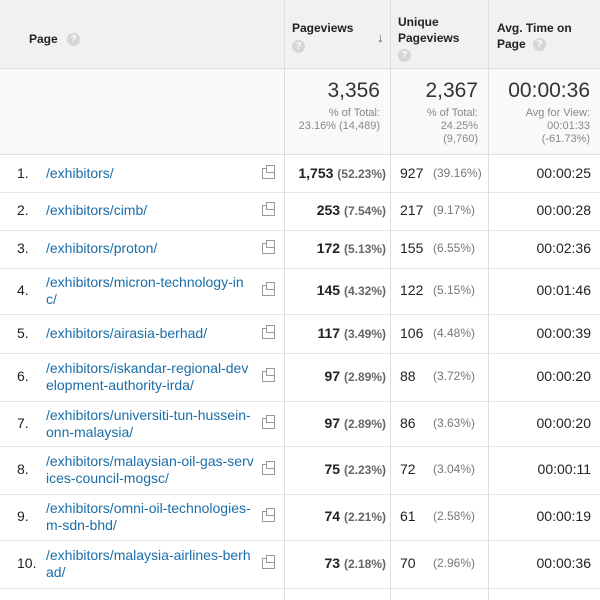 Image resolution: width=600 pixels, height=600 pixels. What do you see at coordinates (23, 469) in the screenshot?
I see `row-index: 8.` at bounding box center [23, 469].